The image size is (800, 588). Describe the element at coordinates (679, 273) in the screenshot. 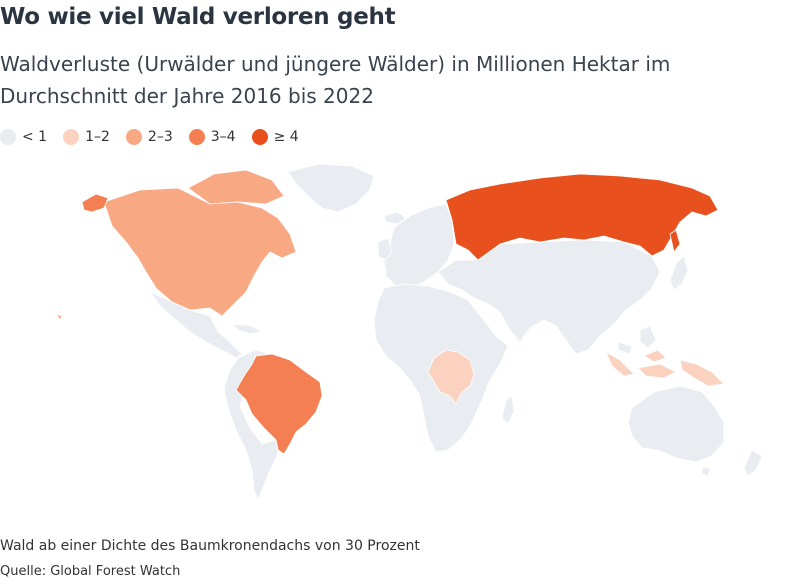

I see `japan` at that location.